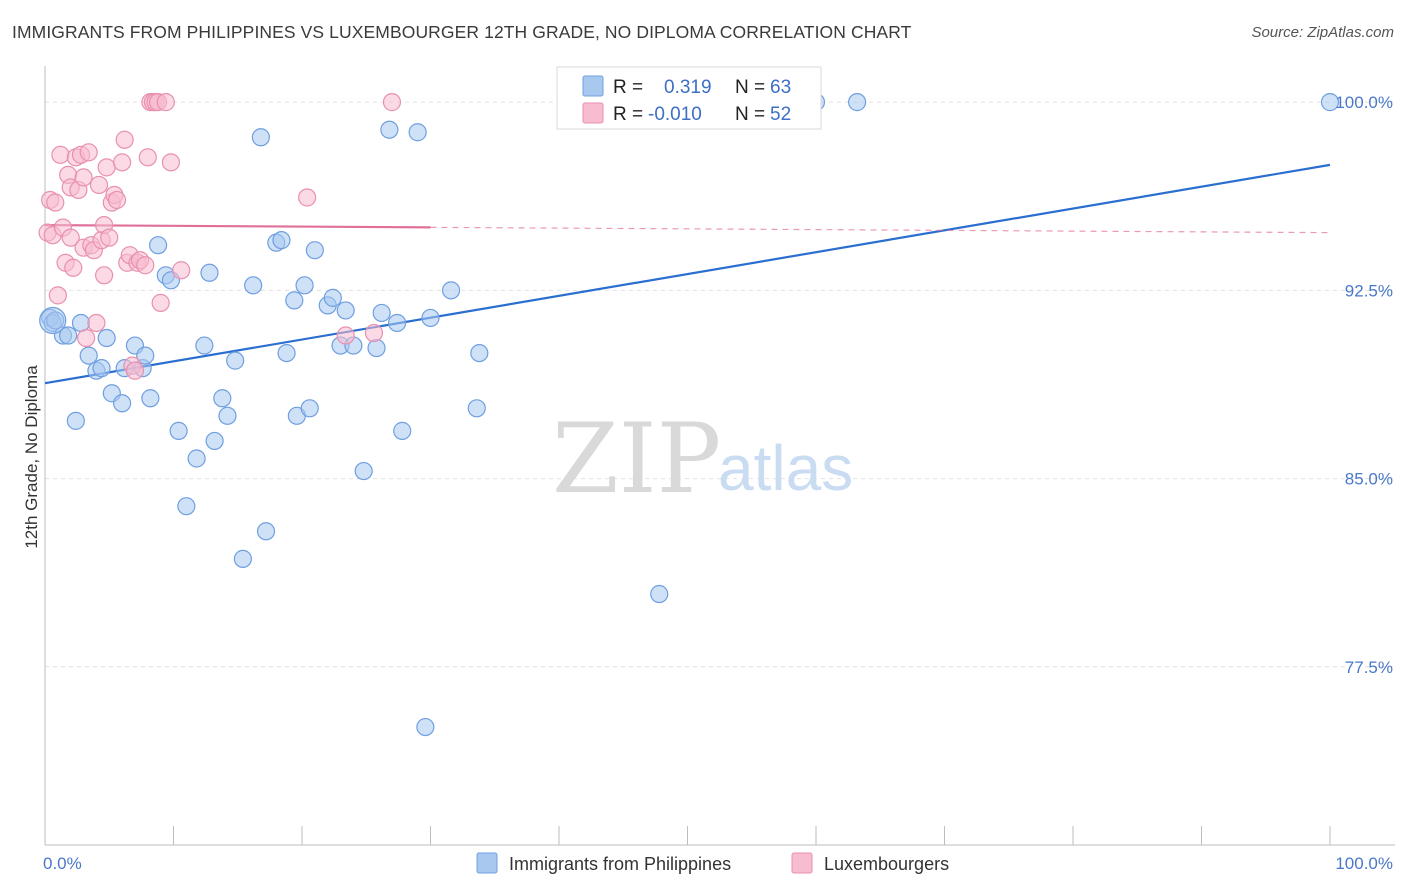 The width and height of the screenshot is (1406, 892). What do you see at coordinates (1369, 290) in the screenshot?
I see `y-tick-label: 92.5%` at bounding box center [1369, 290].